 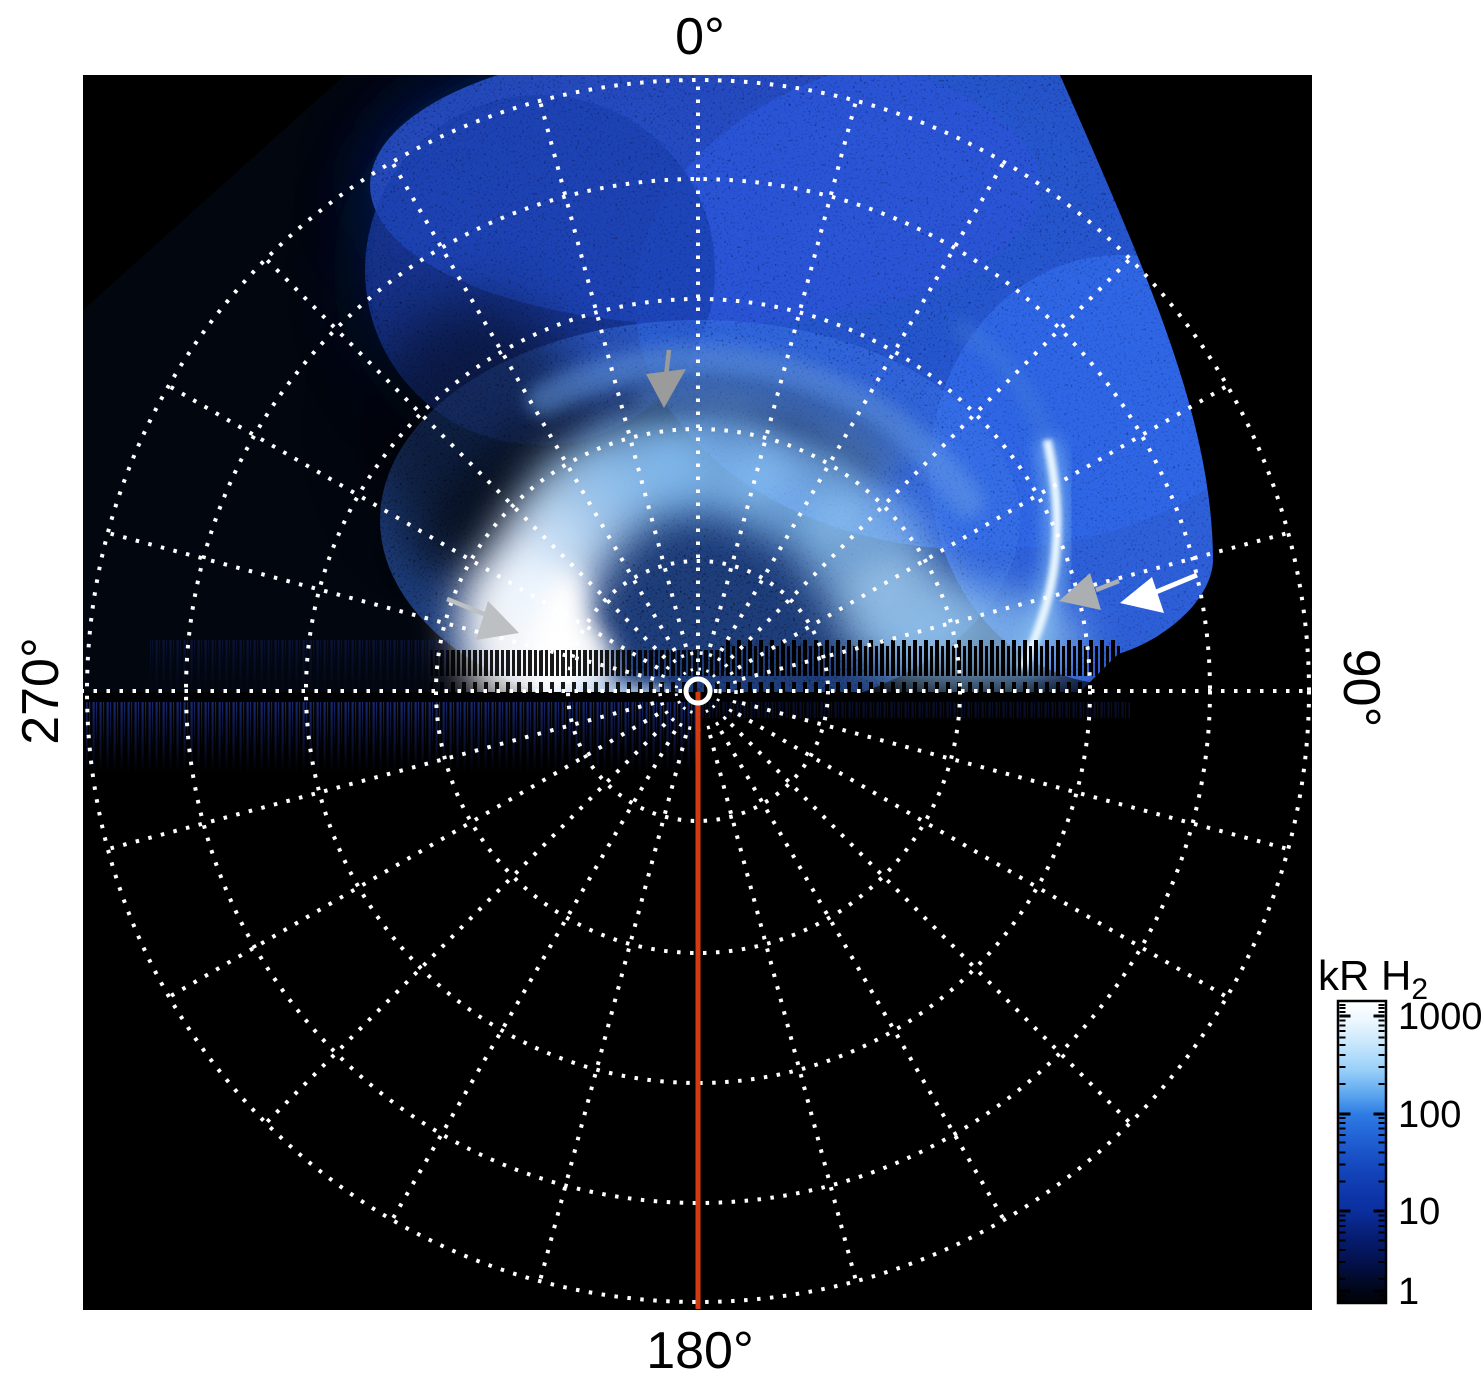 What do you see at coordinates (482, 618) in the screenshot?
I see `arrow-right-down-icon` at bounding box center [482, 618].